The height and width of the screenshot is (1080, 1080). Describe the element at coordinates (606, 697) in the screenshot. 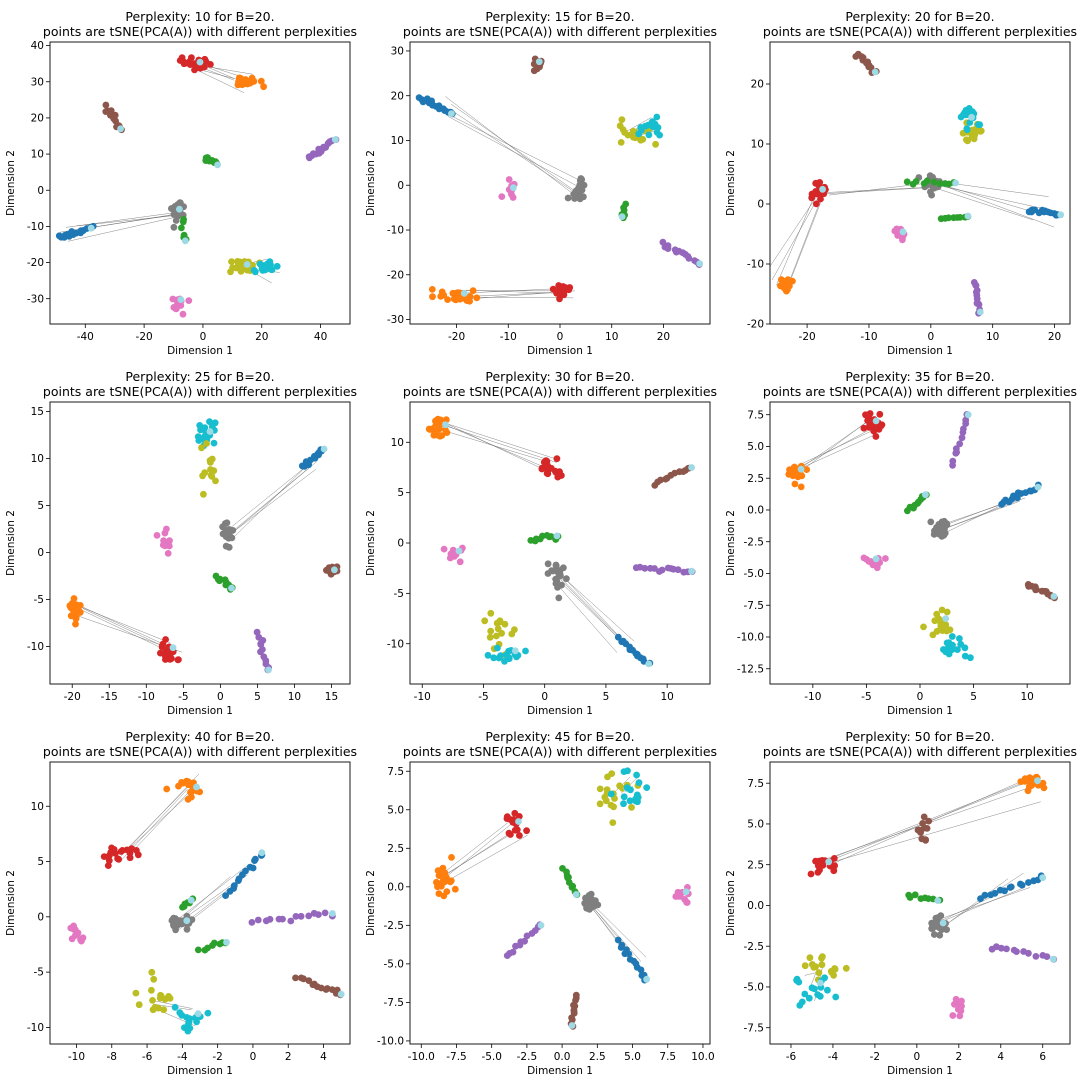

I see `x-tick-label: 5` at that location.